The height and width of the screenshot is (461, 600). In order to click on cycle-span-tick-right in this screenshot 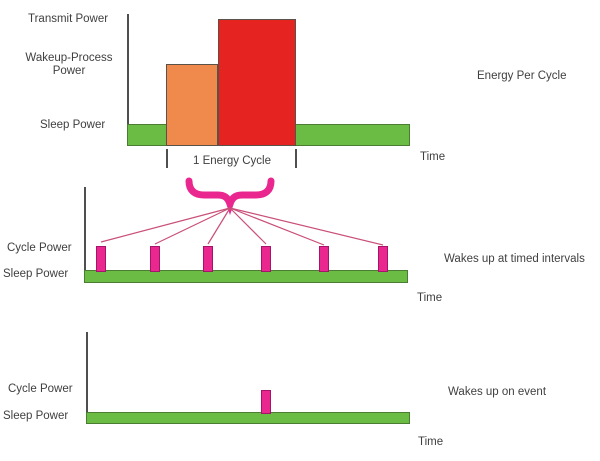, I will do `click(296, 158)`.